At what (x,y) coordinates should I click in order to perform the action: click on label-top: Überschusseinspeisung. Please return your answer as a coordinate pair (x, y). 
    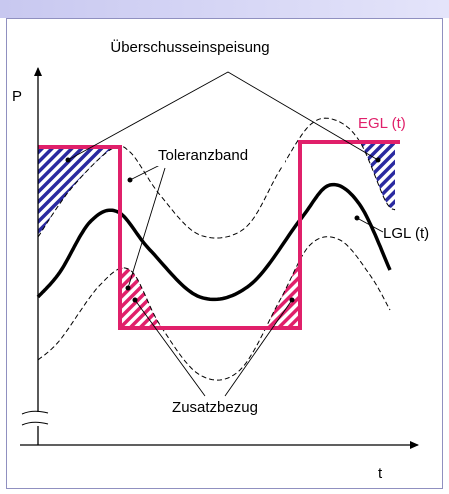
    Looking at the image, I should click on (189, 47).